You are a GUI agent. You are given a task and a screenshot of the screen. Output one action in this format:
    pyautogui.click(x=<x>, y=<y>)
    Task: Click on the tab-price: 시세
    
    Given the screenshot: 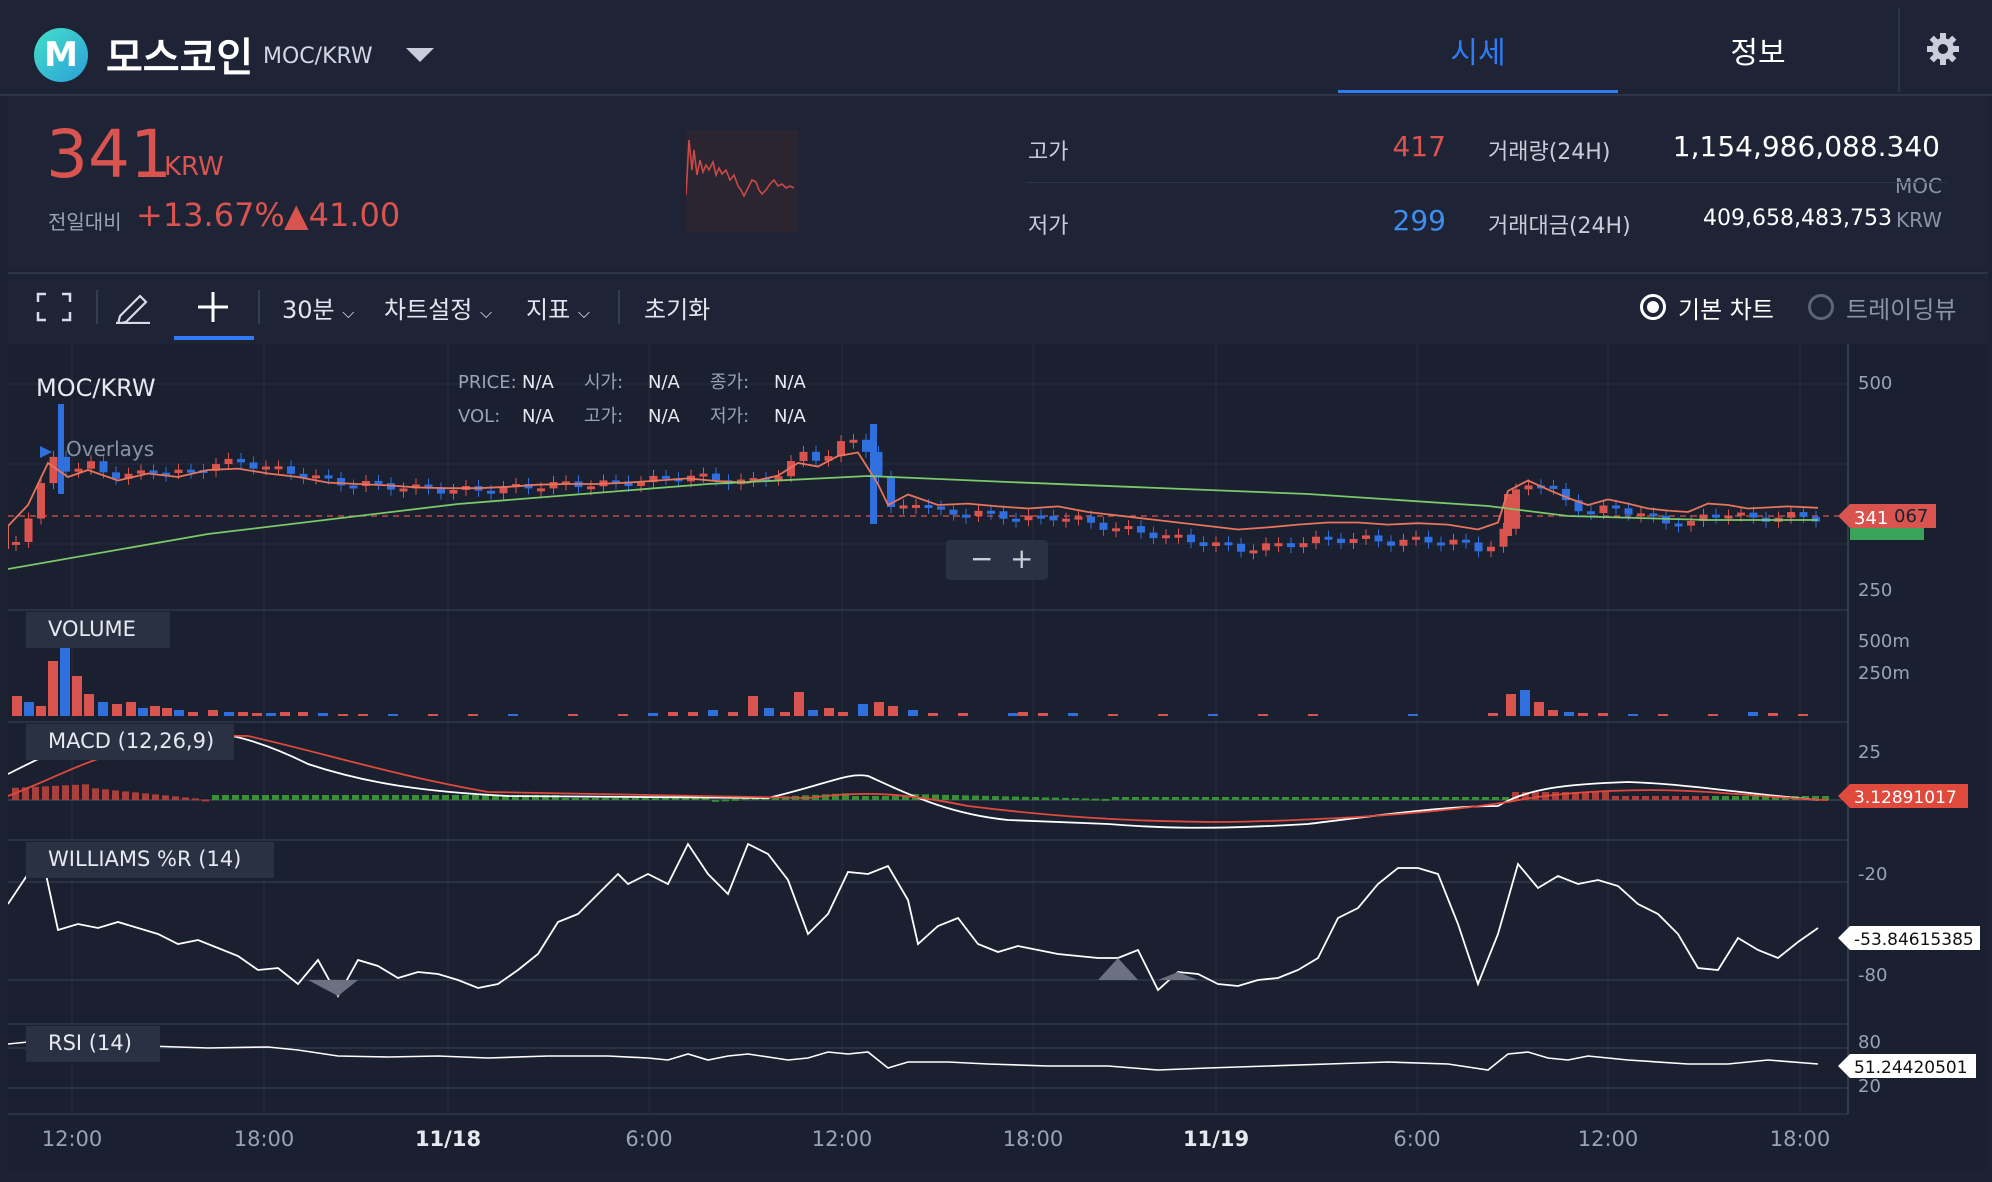 What is the action you would take?
    pyautogui.click(x=1478, y=53)
    